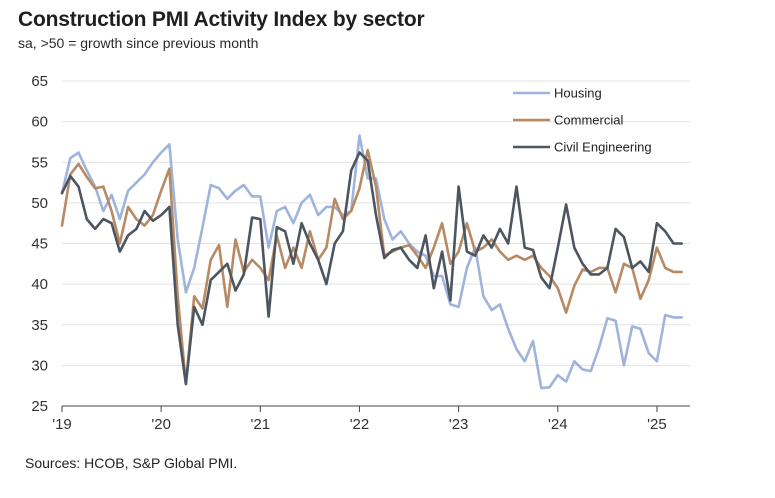  I want to click on y-tick-label: 30, so click(39, 365).